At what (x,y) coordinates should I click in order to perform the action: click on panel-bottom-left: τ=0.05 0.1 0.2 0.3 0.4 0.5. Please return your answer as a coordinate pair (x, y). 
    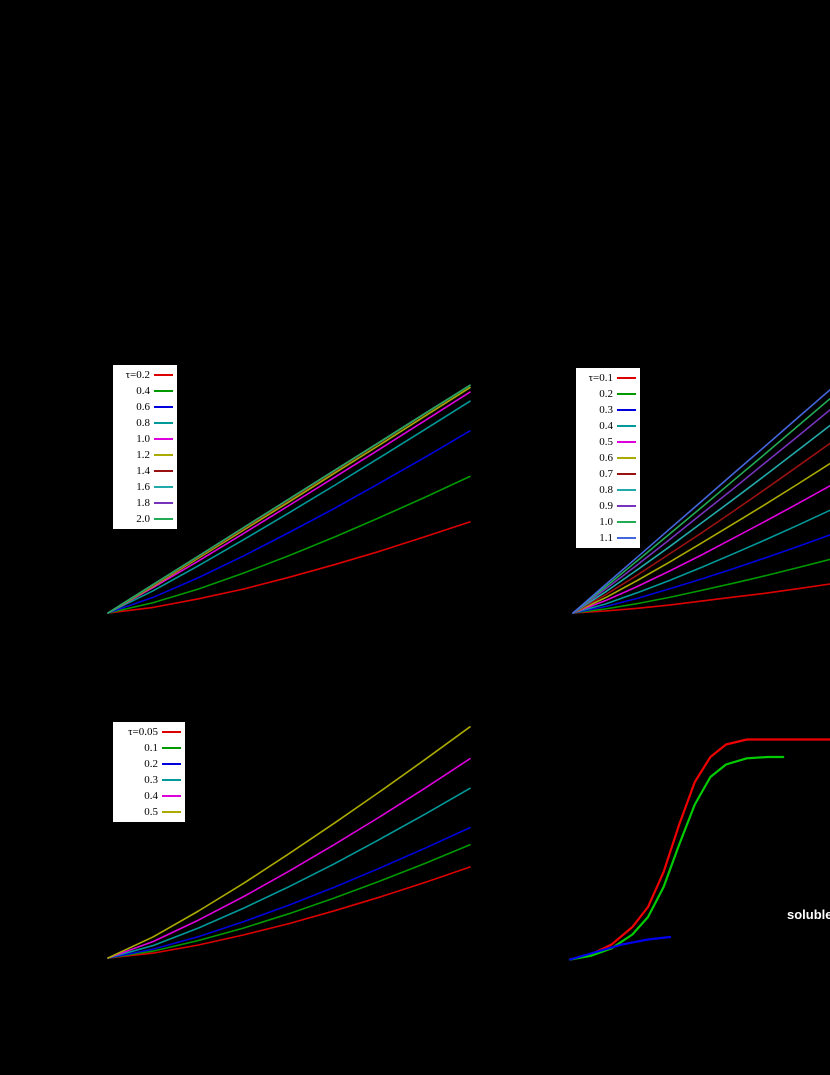
    Looking at the image, I should click on (289, 835).